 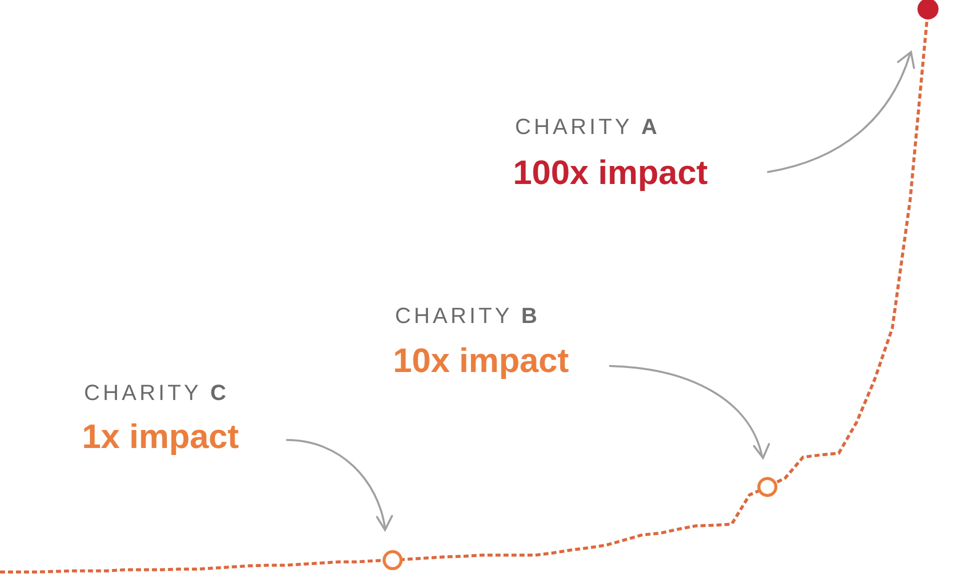 What do you see at coordinates (481, 361) in the screenshot?
I see `annotation: 10x impact` at bounding box center [481, 361].